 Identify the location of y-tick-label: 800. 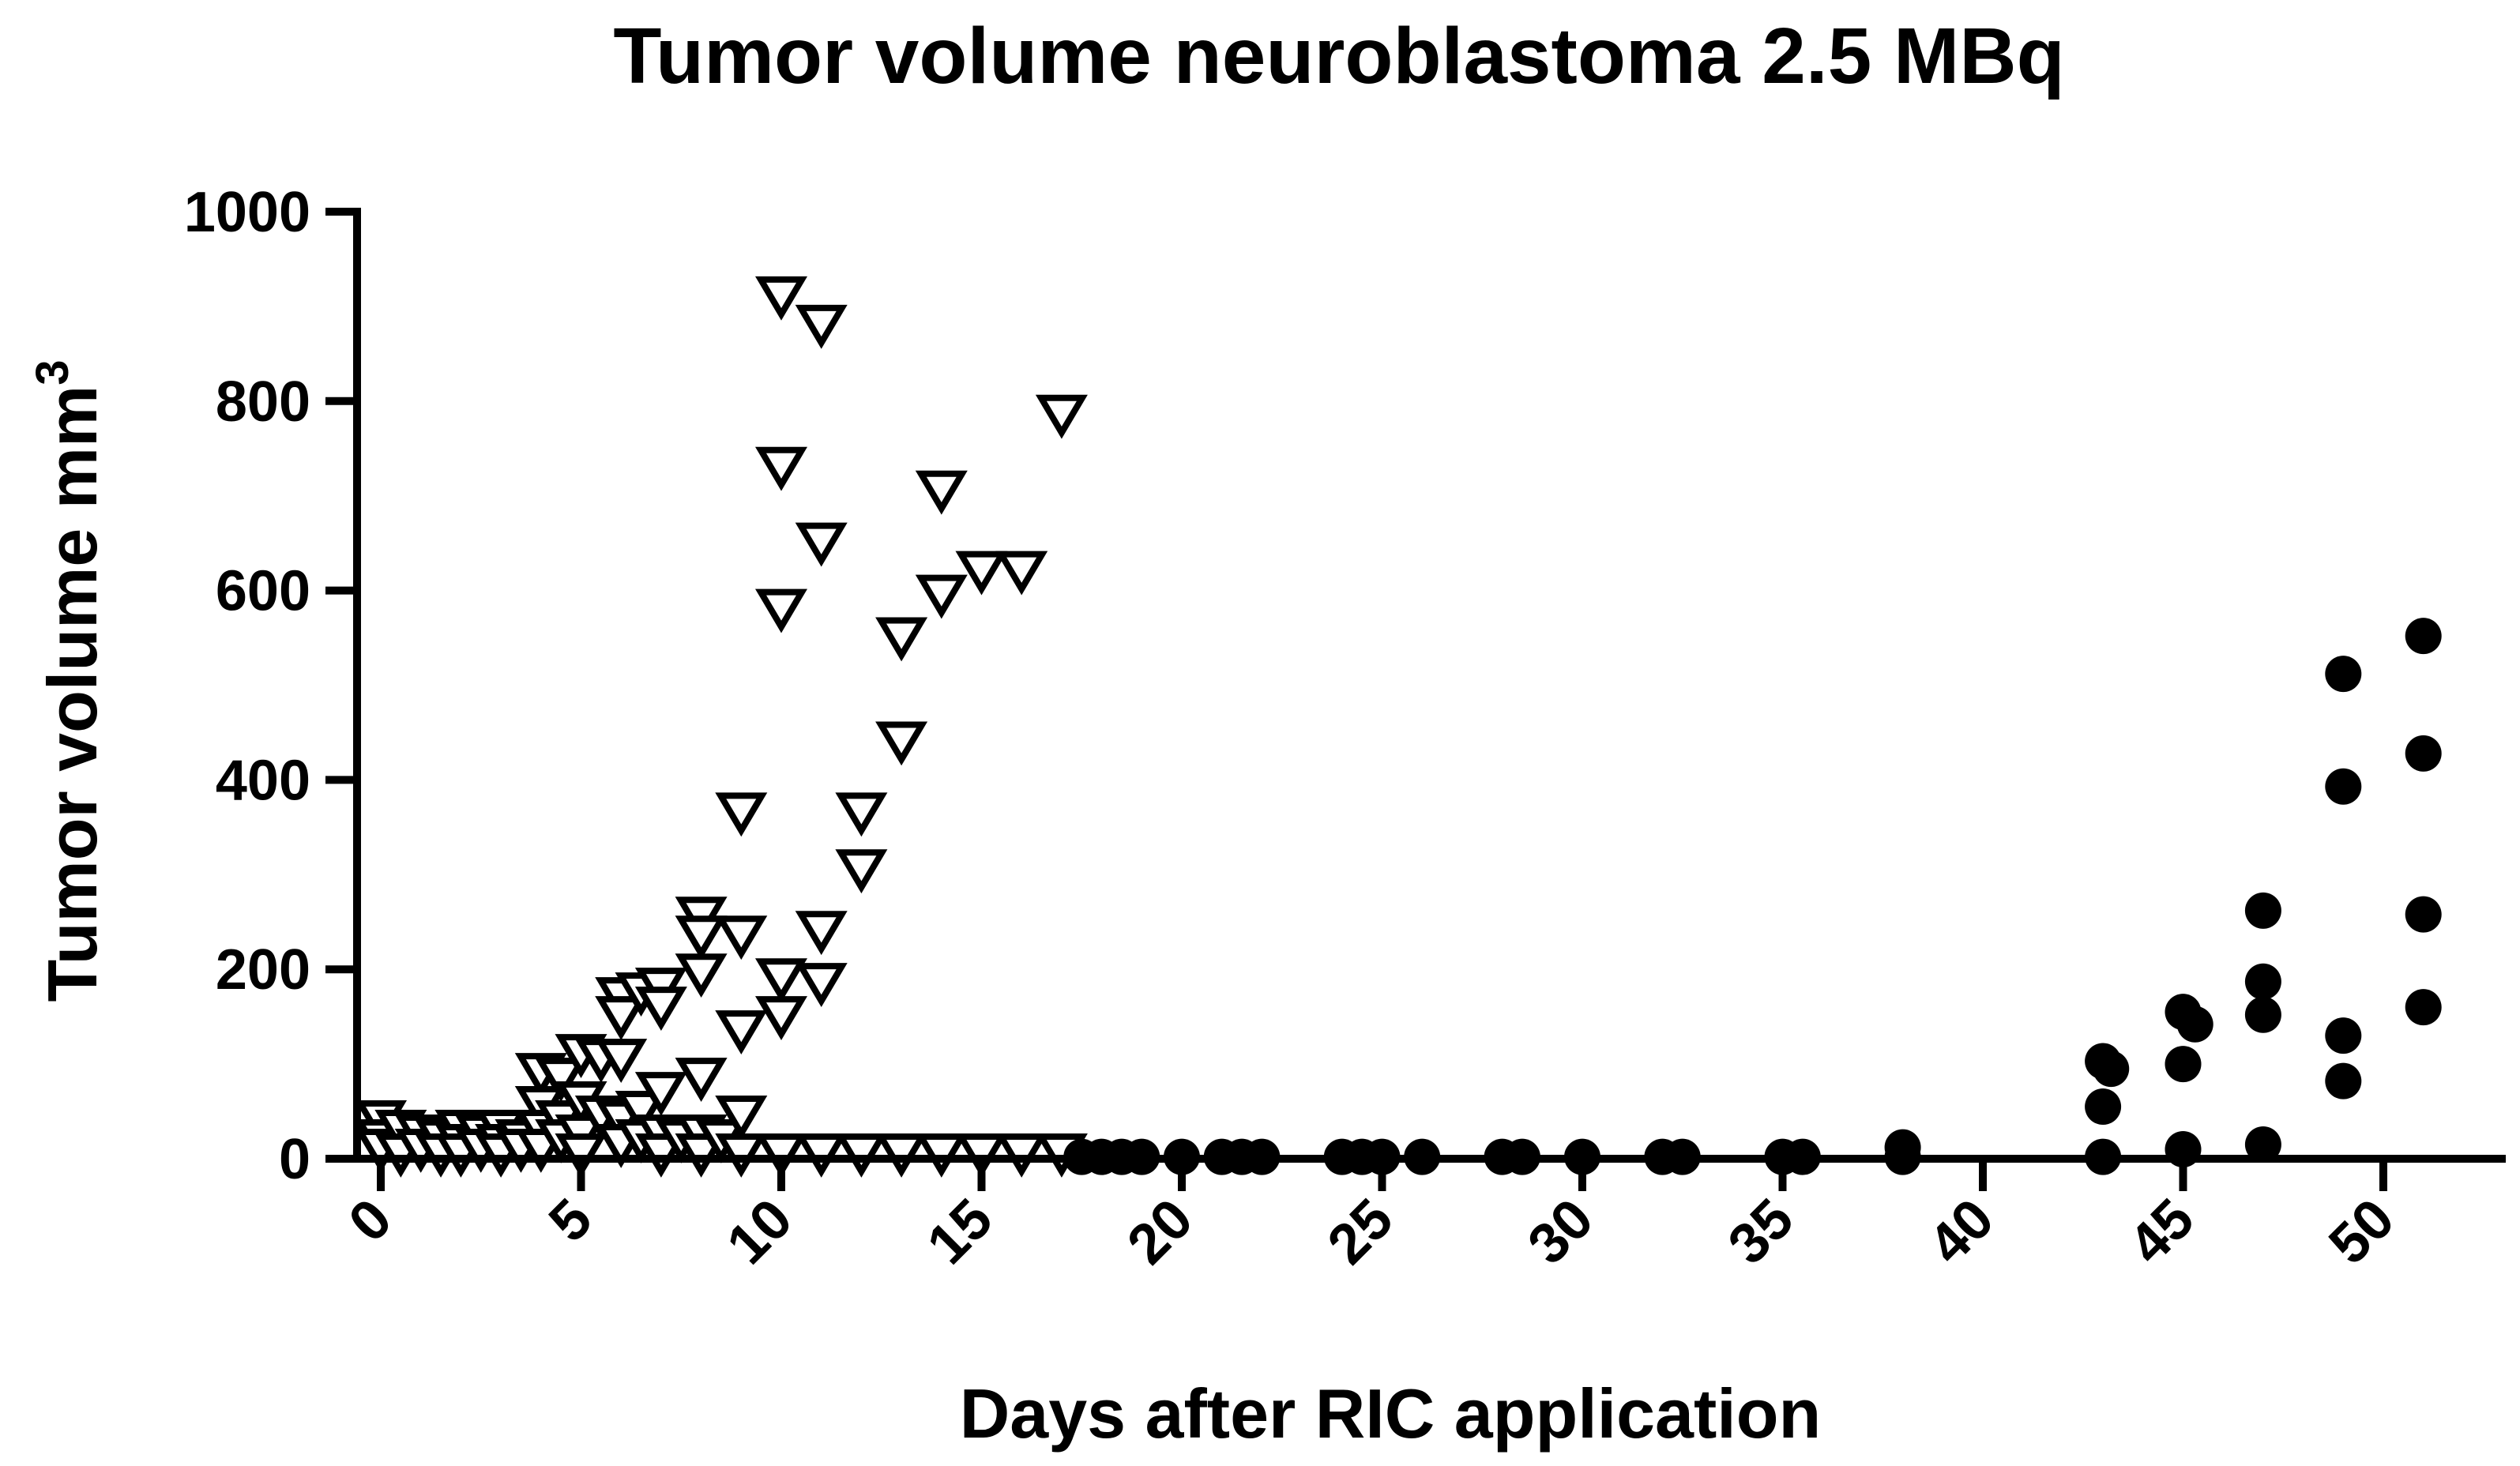
(263, 402).